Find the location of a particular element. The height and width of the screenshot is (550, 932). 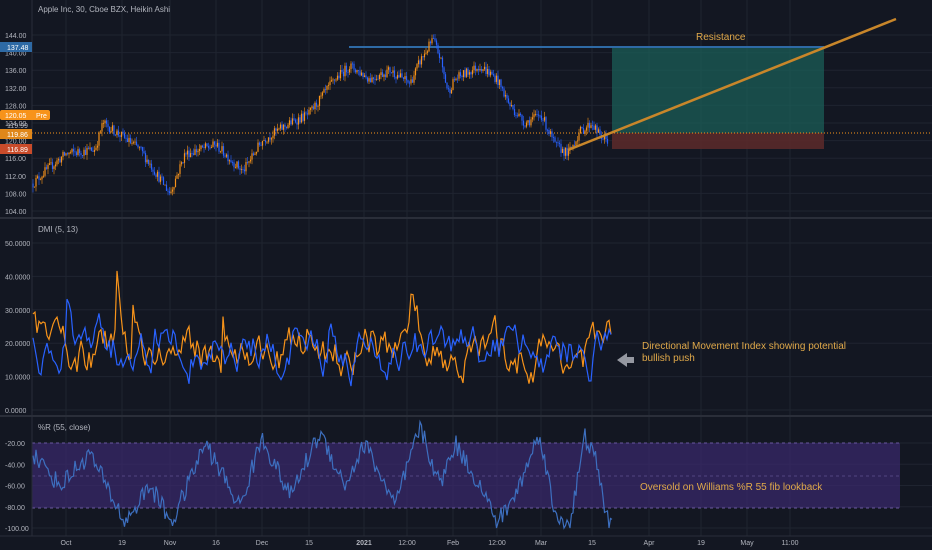

chart-title: Apple Inc, 30, Cboe BZX, Heikin Ashi is located at coordinates (104, 9).